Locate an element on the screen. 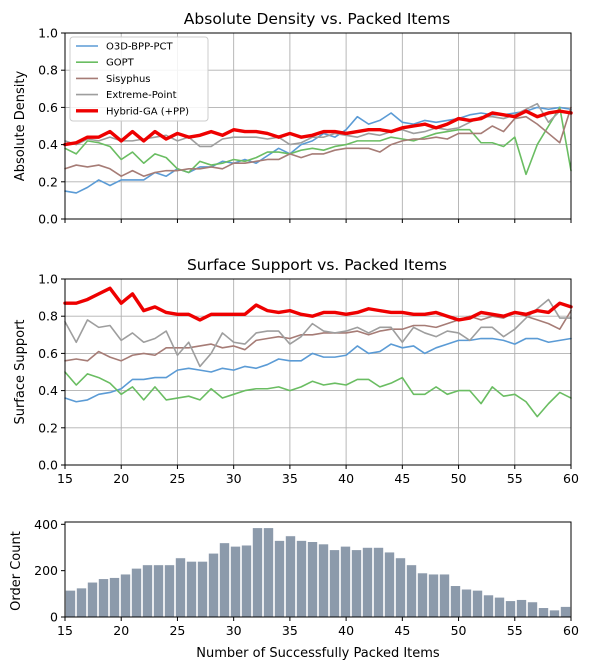 The height and width of the screenshot is (670, 589). order-count-frame is located at coordinates (318, 569).